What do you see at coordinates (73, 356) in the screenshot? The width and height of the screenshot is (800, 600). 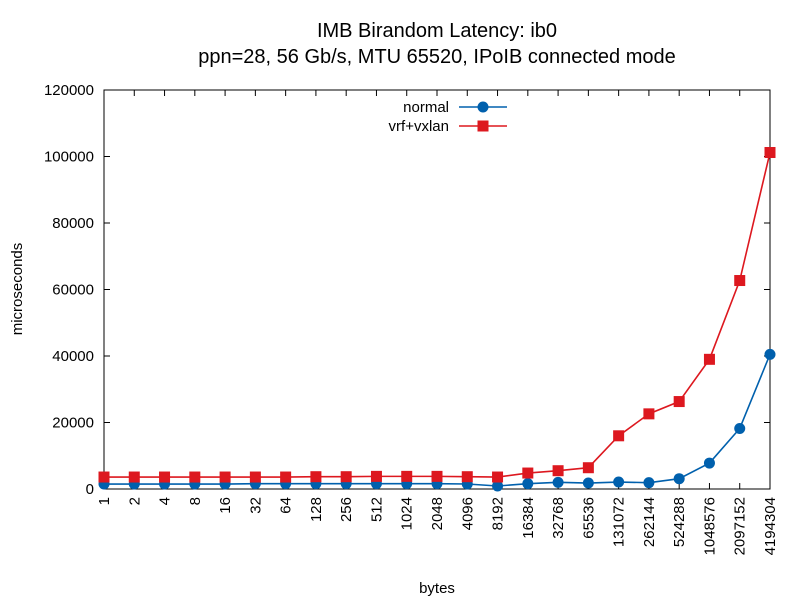 I see `y-tick-label: 40000` at bounding box center [73, 356].